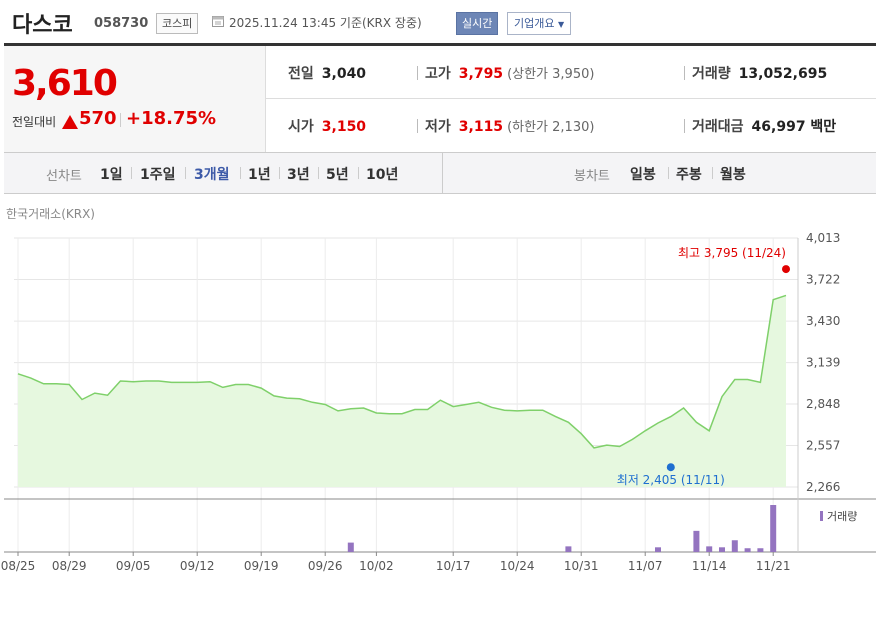 The height and width of the screenshot is (639, 876). I want to click on chart-period-tabs: 선차트 1일 1주일 3개월 1년 3년 5년 10년 봉차트 일봉 주봉 월봉, so click(440, 173).